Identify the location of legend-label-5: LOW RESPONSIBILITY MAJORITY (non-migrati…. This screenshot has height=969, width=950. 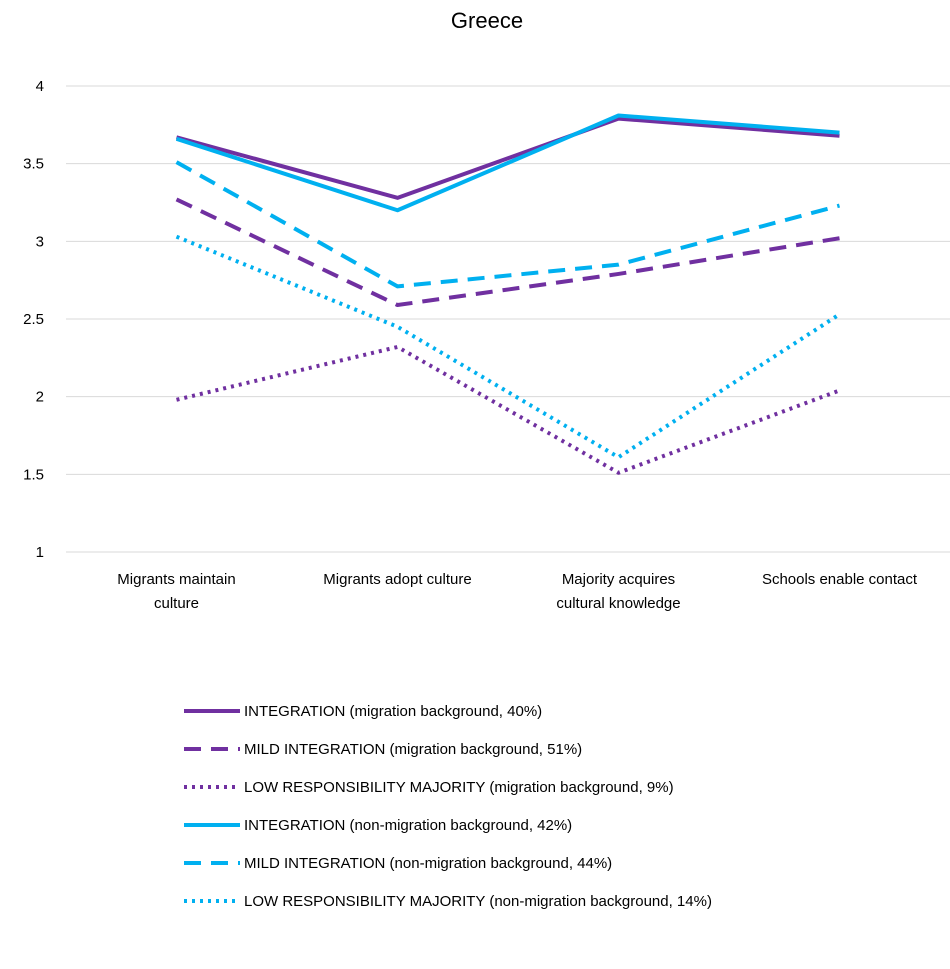
(478, 901).